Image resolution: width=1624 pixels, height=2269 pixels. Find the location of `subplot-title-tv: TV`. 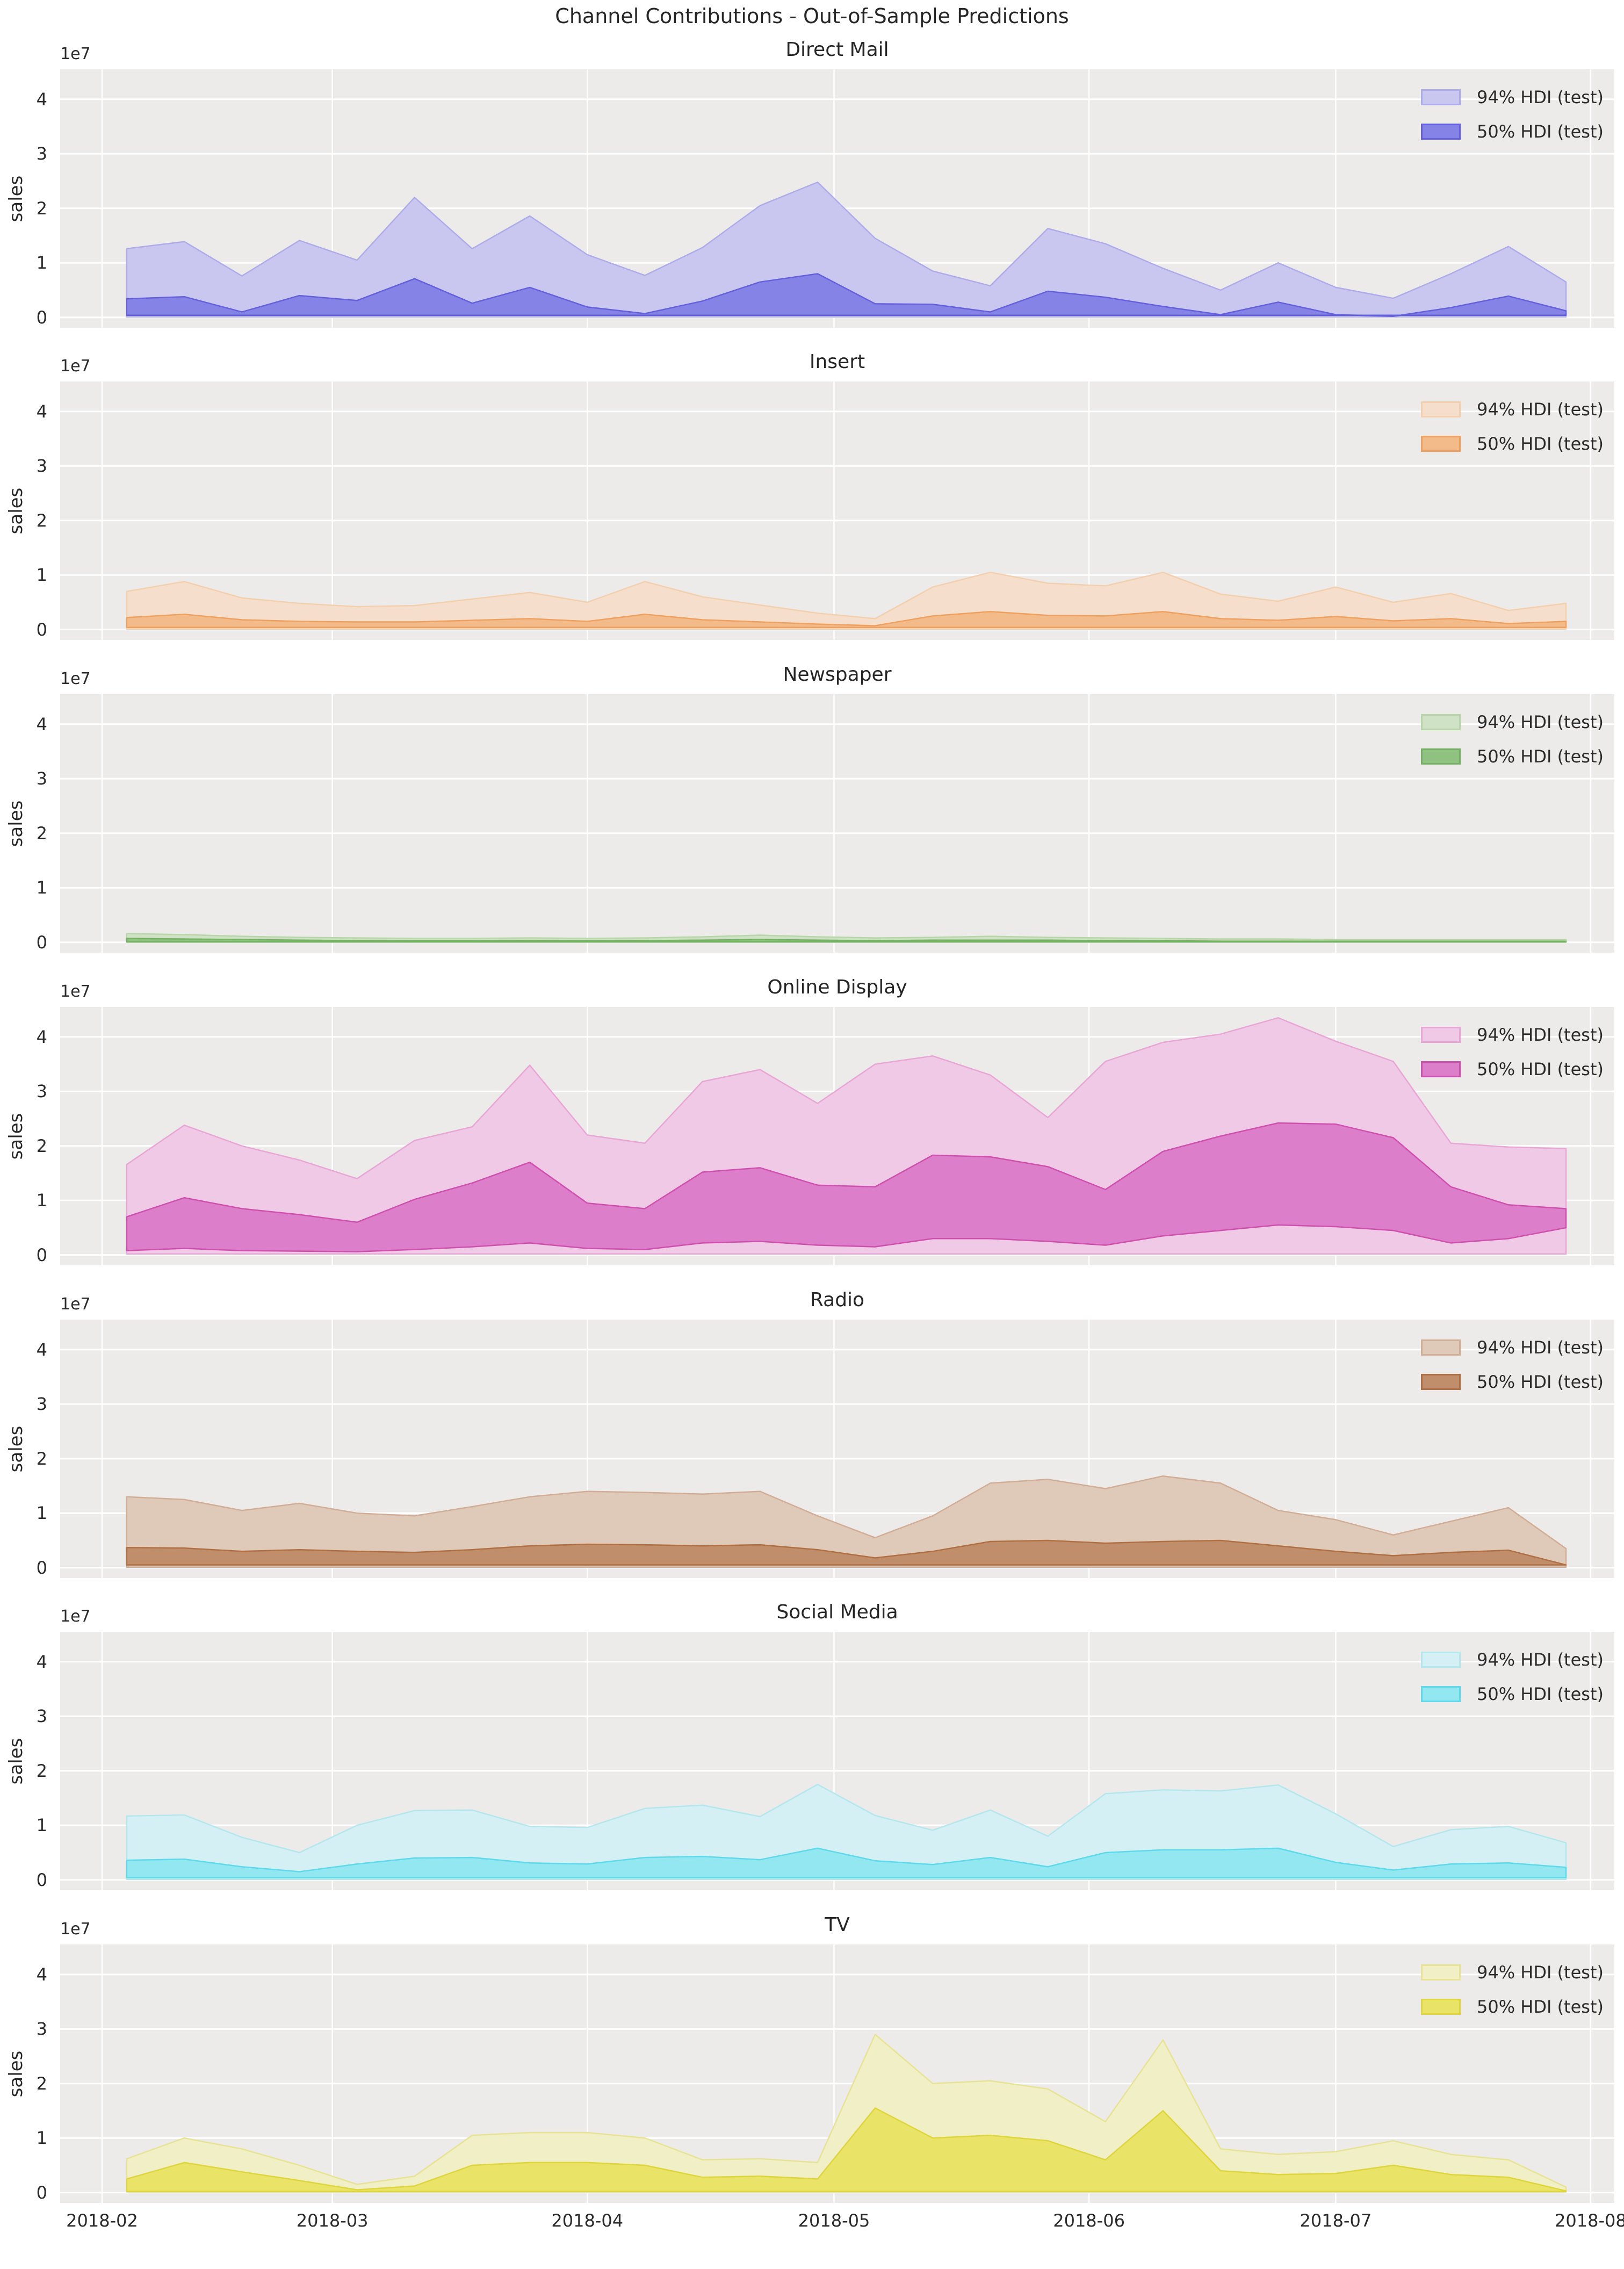

subplot-title-tv: TV is located at coordinates (837, 1925).